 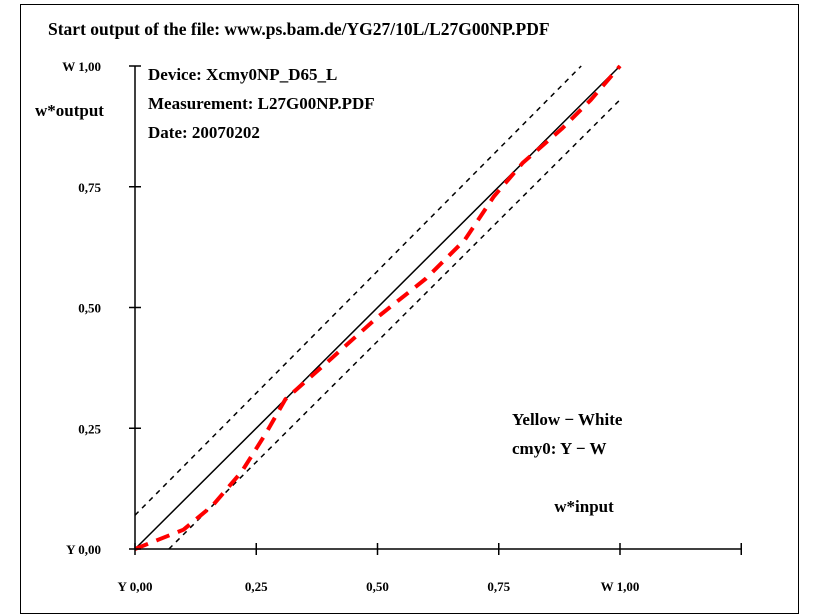 I want to click on x-tick-label: 0,50, so click(x=377, y=586).